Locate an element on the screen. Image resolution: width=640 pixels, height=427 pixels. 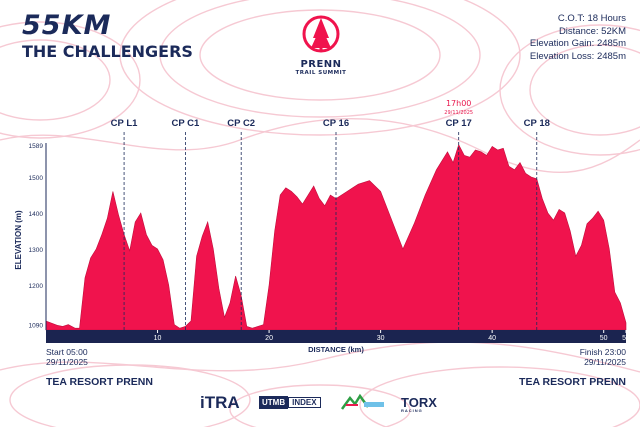
x-tick-label: 40 is located at coordinates (492, 338).